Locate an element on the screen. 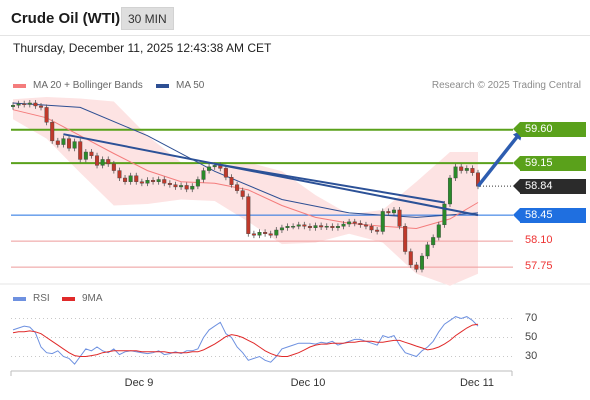 Image resolution: width=590 pixels, height=400 pixels. rsi-tick-label: 30 is located at coordinates (531, 355).